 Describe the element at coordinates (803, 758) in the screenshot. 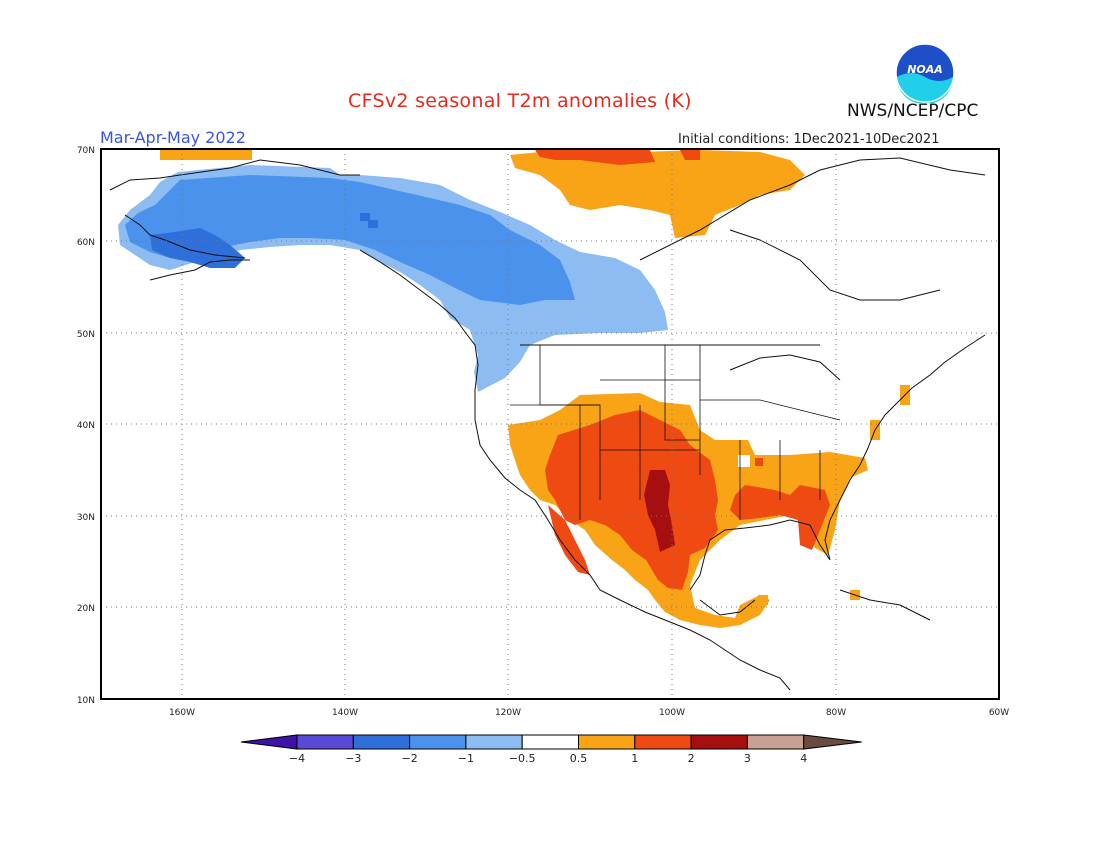

I see `colorbar-tick-label: 4` at that location.